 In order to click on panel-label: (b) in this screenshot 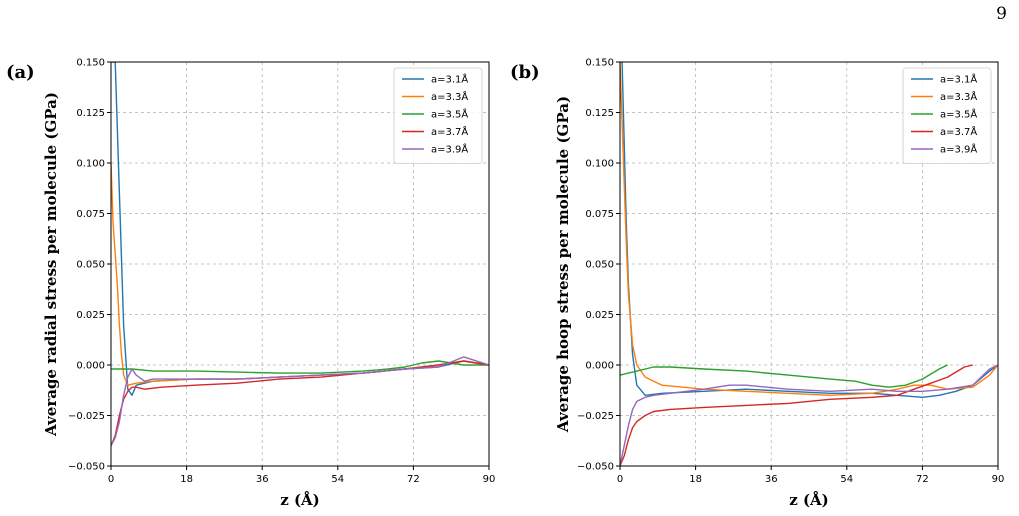, I will do `click(525, 72)`.